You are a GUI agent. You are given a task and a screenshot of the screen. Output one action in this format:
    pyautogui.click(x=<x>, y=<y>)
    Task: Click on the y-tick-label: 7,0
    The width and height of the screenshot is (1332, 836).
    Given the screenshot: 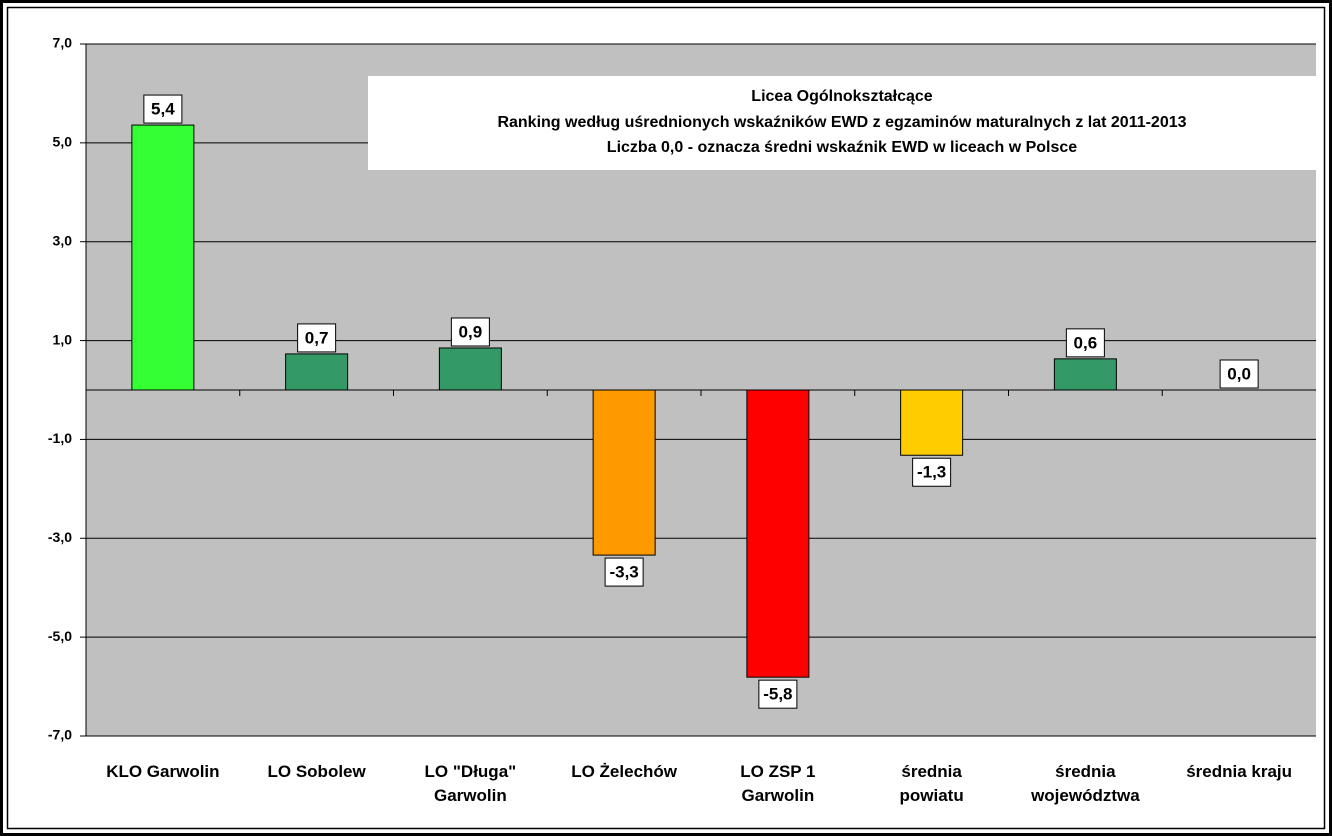 What is the action you would take?
    pyautogui.click(x=63, y=43)
    